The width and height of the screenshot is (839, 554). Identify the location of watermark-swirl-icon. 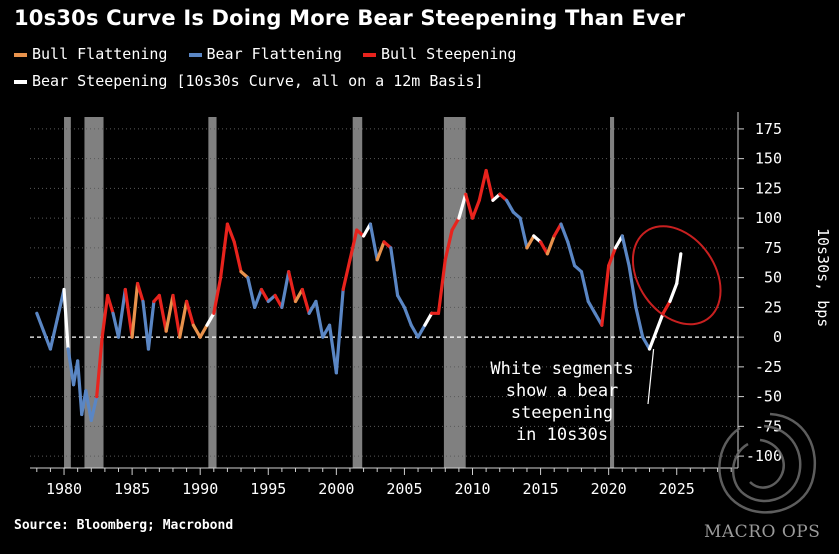
(767, 463).